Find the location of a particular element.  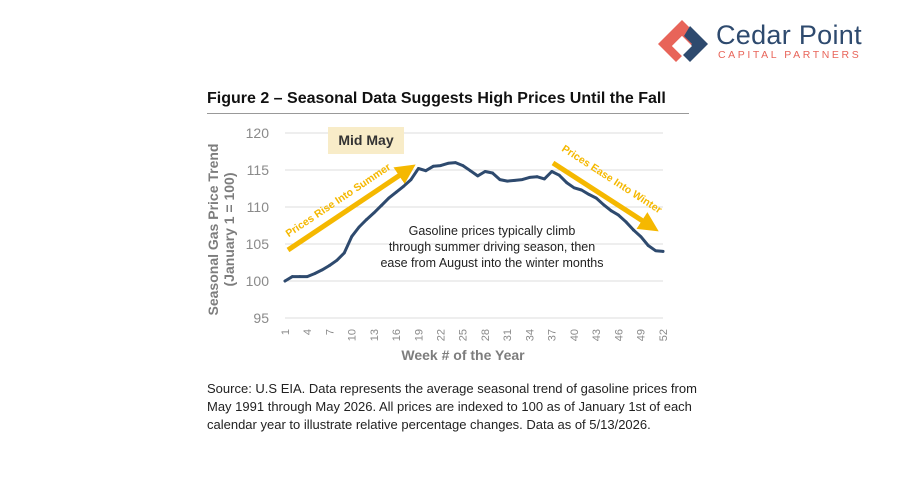

x-tick-label: 25 is located at coordinates (464, 335).